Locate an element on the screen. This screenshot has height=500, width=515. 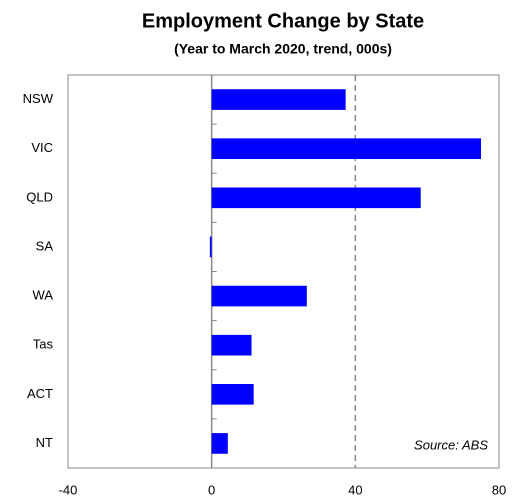
y-tick-label: QLD is located at coordinates (39, 196).